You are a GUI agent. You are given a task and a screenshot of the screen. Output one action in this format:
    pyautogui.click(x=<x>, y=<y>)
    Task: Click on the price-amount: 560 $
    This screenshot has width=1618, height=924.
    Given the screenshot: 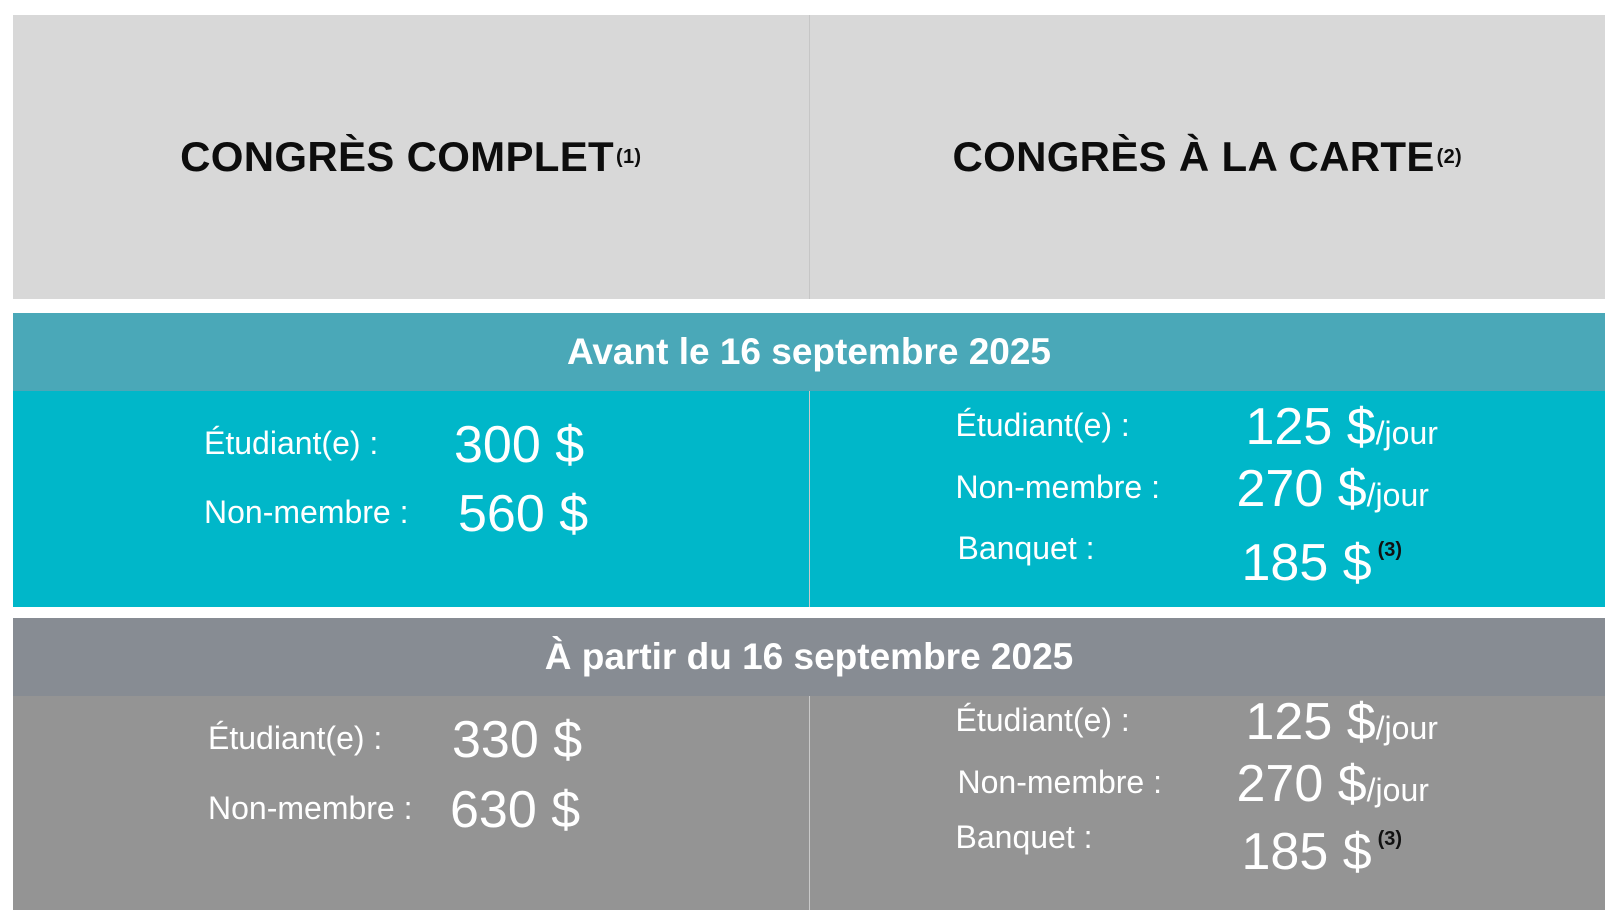 What is the action you would take?
    pyautogui.click(x=523, y=514)
    